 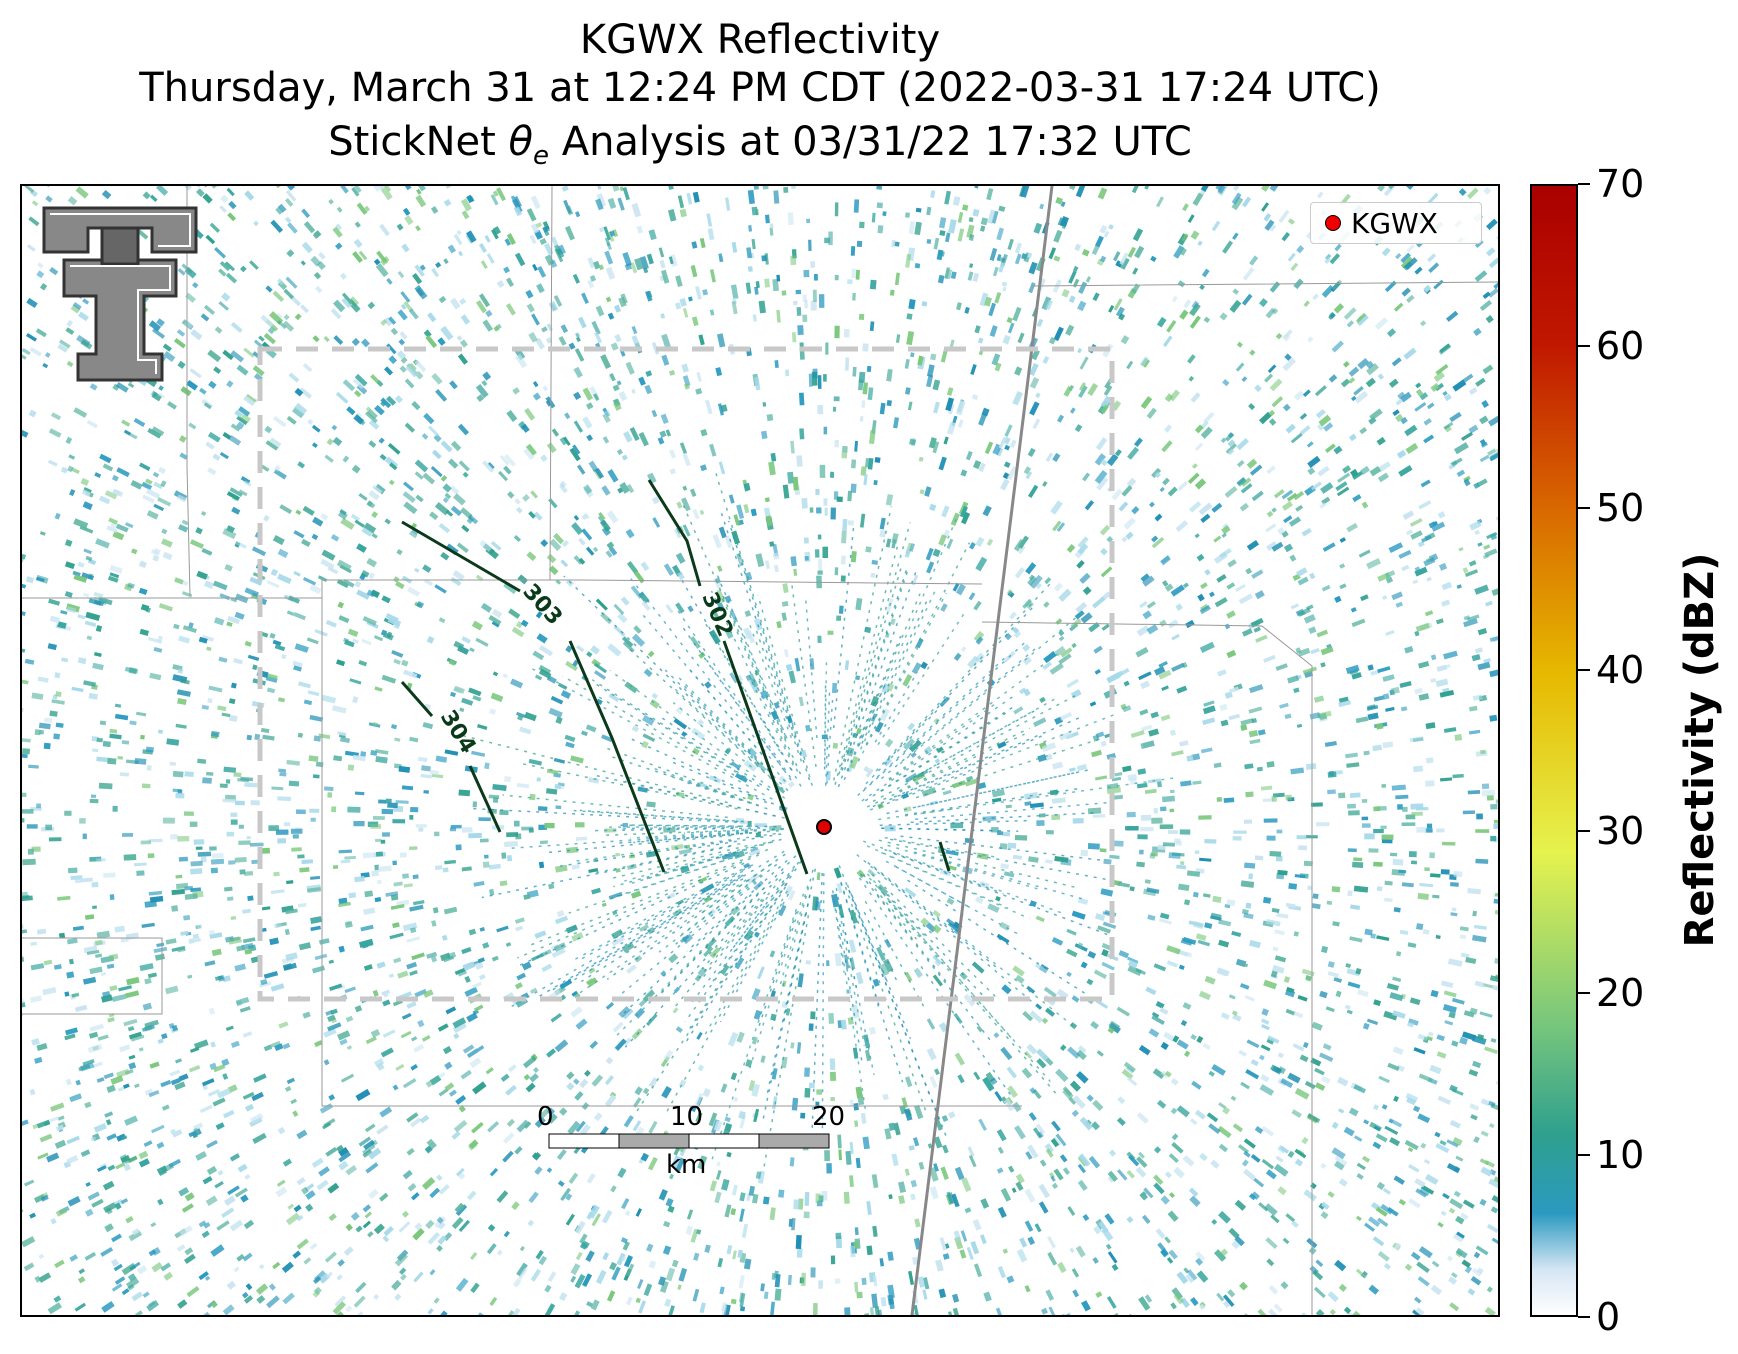 I want to click on highway, so click(x=982, y=750).